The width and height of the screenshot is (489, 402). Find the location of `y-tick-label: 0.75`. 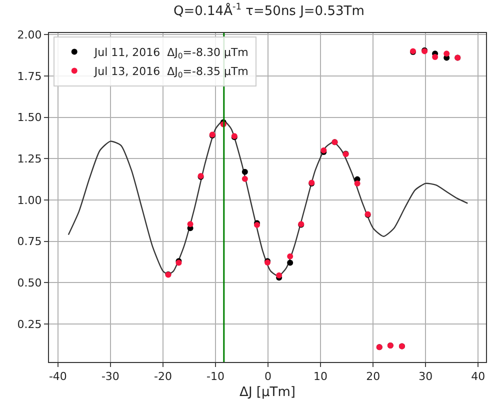

y-tick-label: 0.75 is located at coordinates (29, 241).